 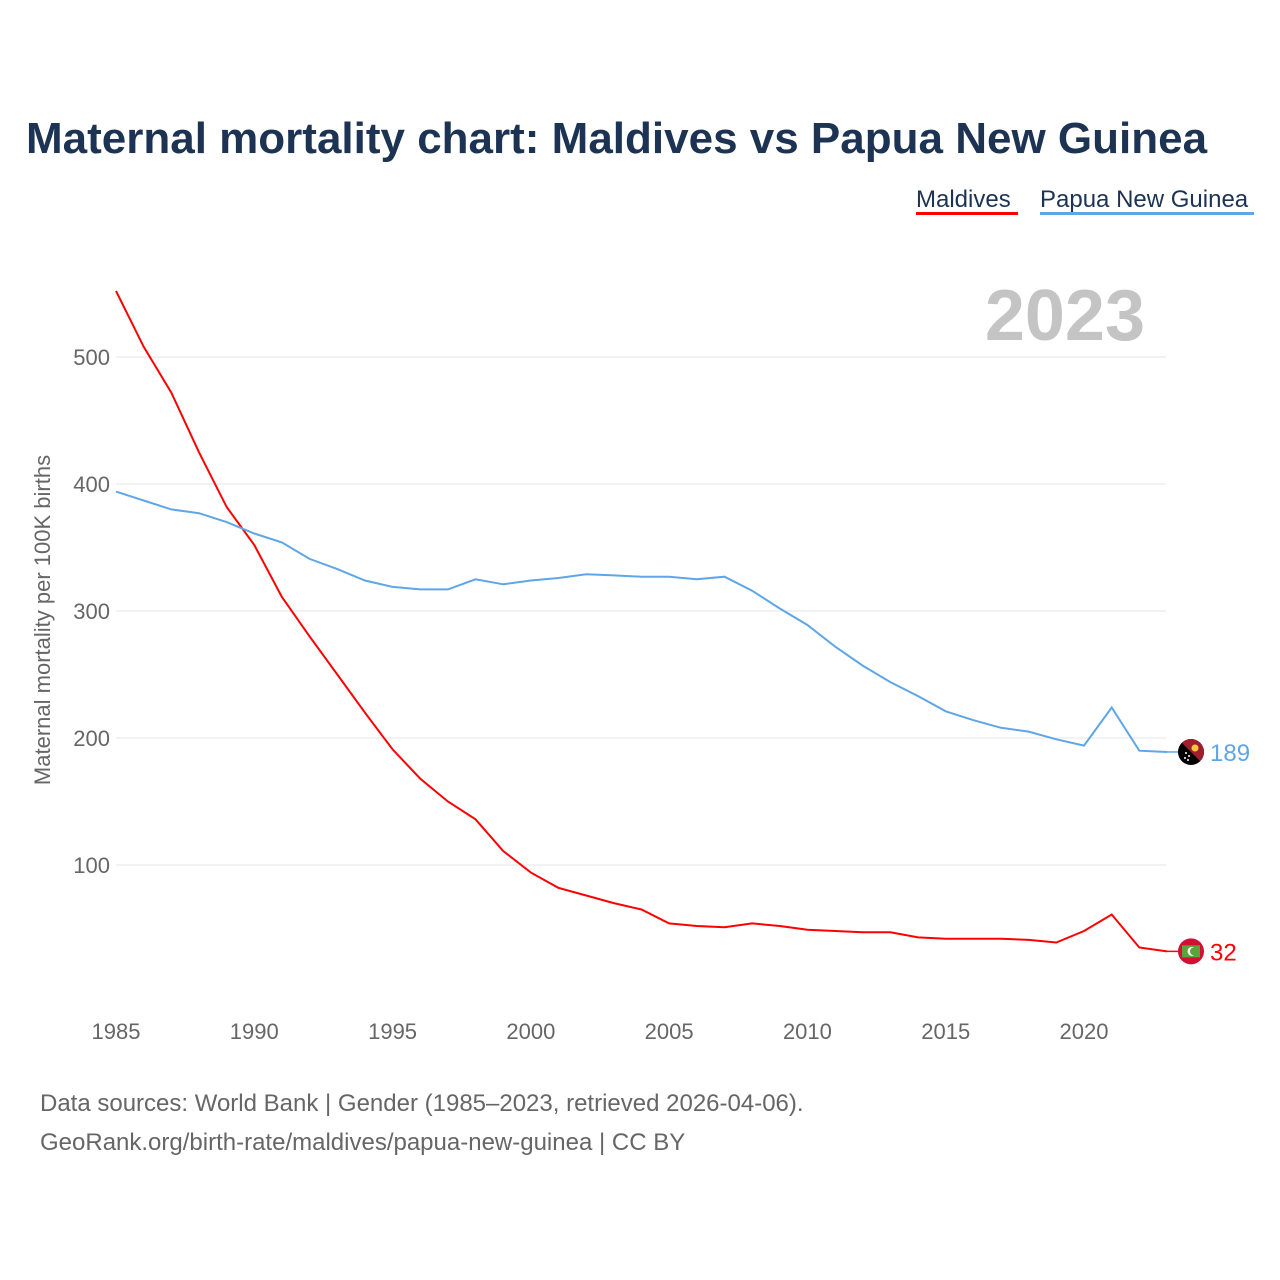 I want to click on x-tick-label: 2010, so click(x=807, y=1031).